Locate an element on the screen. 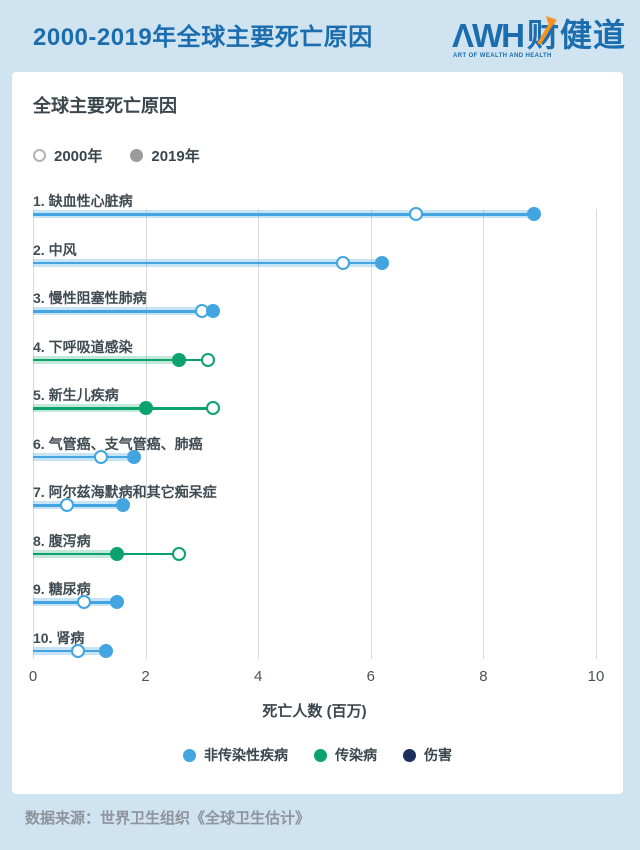 This screenshot has height=850, width=640. x-tick-label: 10 is located at coordinates (596, 676).